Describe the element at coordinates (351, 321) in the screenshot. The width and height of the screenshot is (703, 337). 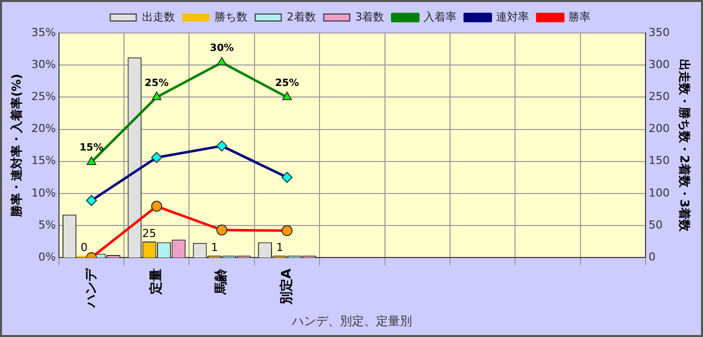
I see `x-axis-title: ハンデ、別定、定量別` at that location.